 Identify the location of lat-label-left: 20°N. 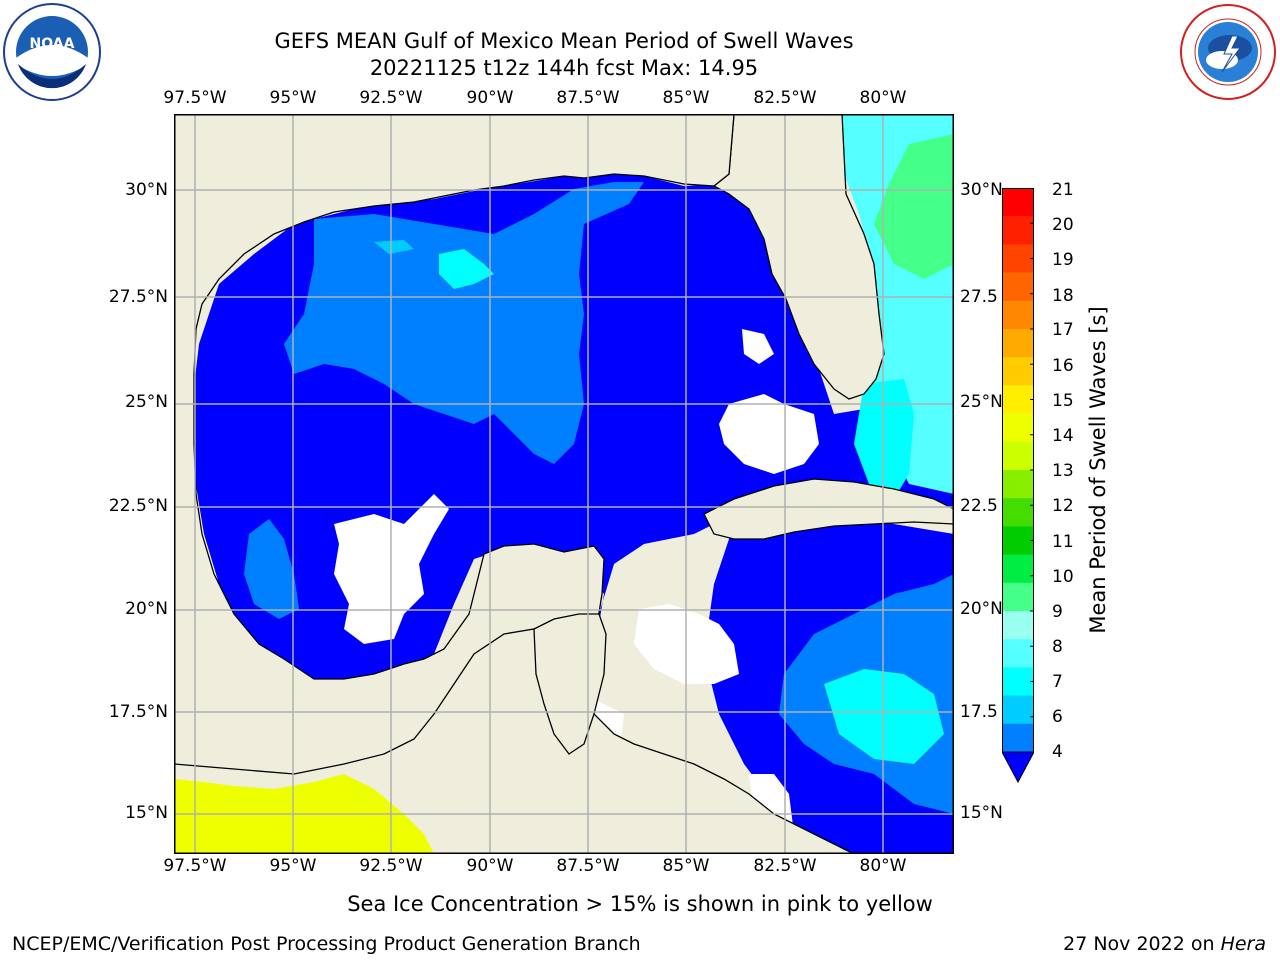
(146, 609).